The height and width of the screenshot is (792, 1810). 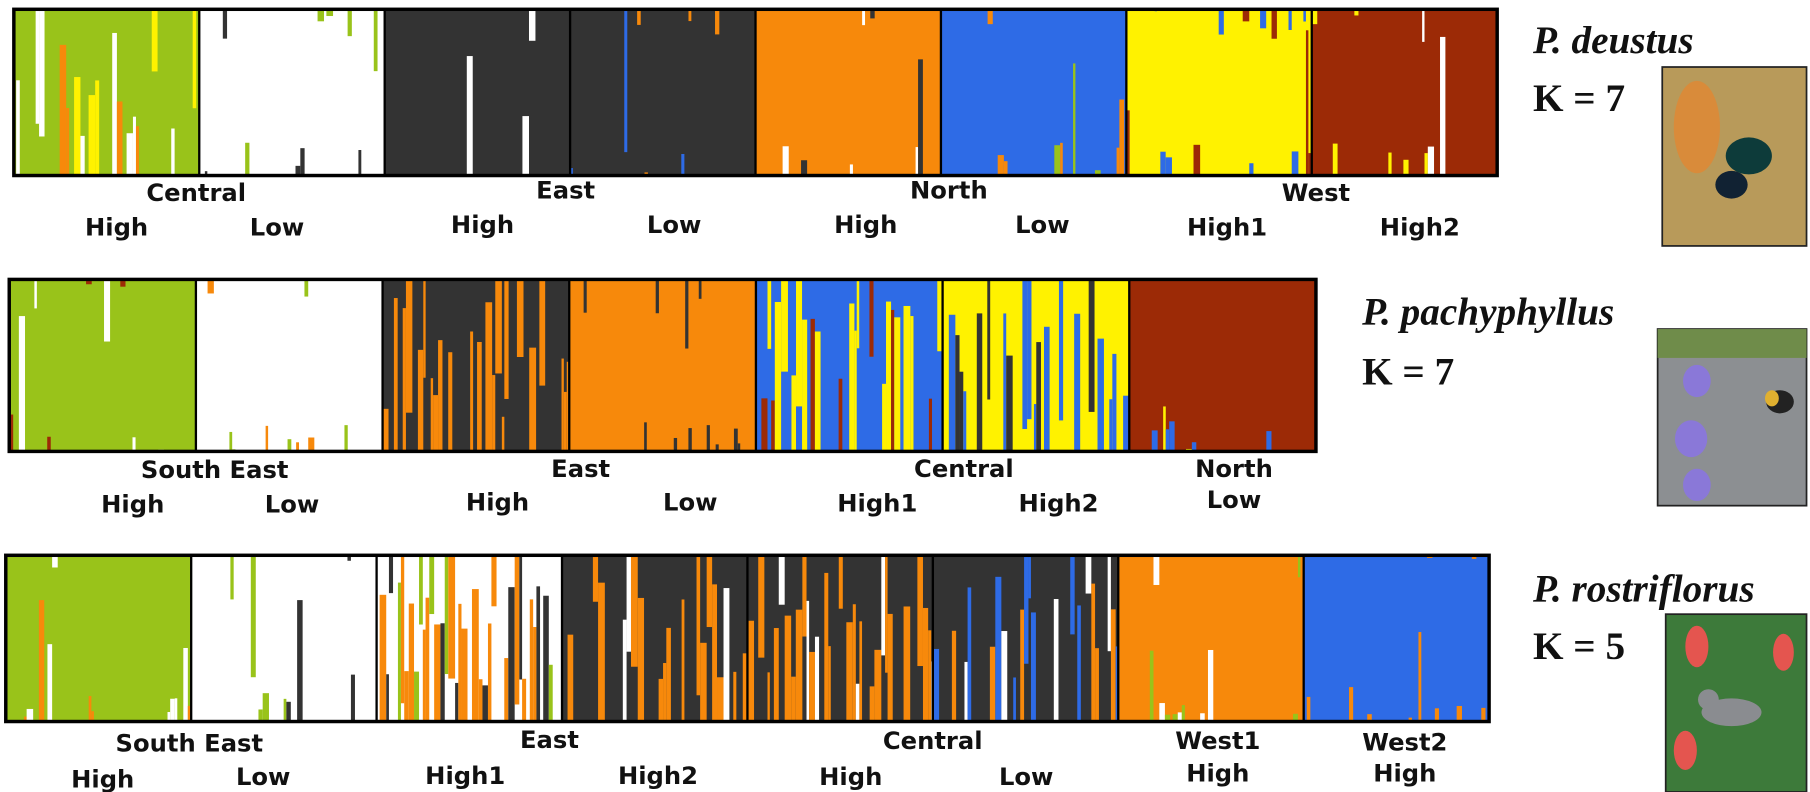 I want to click on photo-bird, so click(x=1736, y=702).